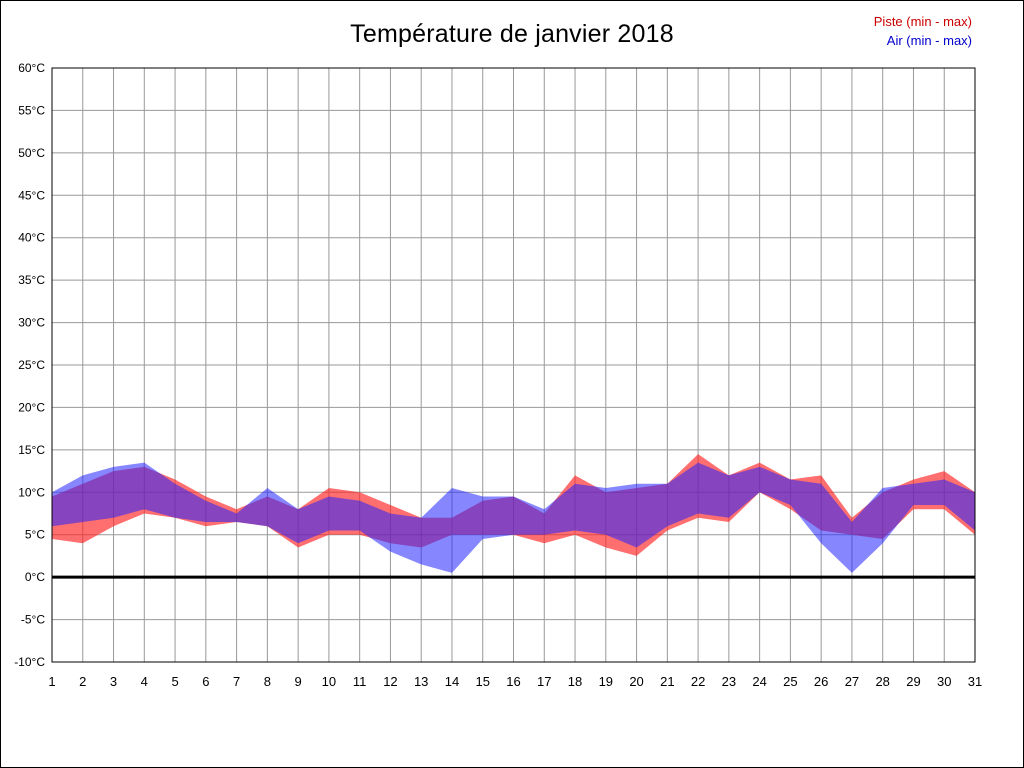 The height and width of the screenshot is (768, 1024). Describe the element at coordinates (51, 681) in the screenshot. I see `x-tick-label: 1` at that location.